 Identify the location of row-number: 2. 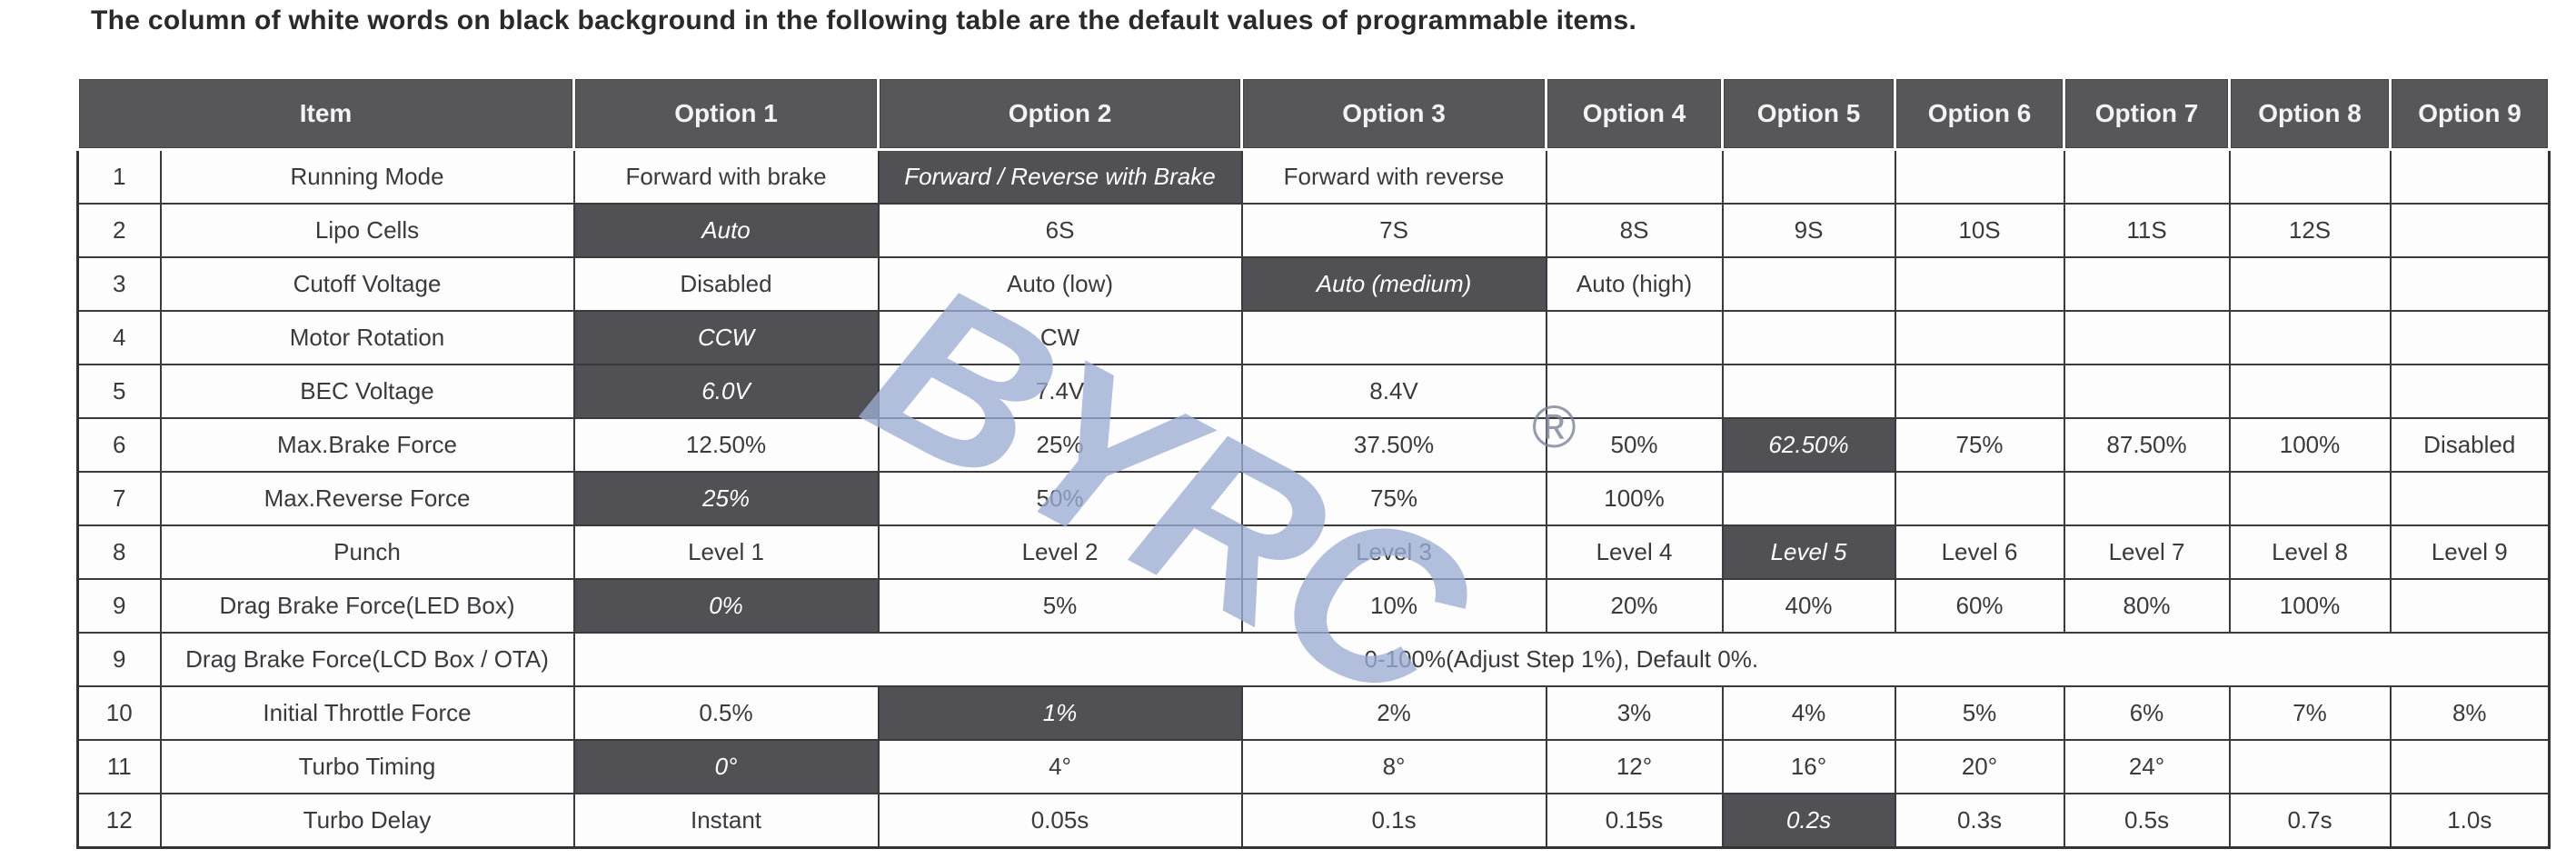
(119, 230).